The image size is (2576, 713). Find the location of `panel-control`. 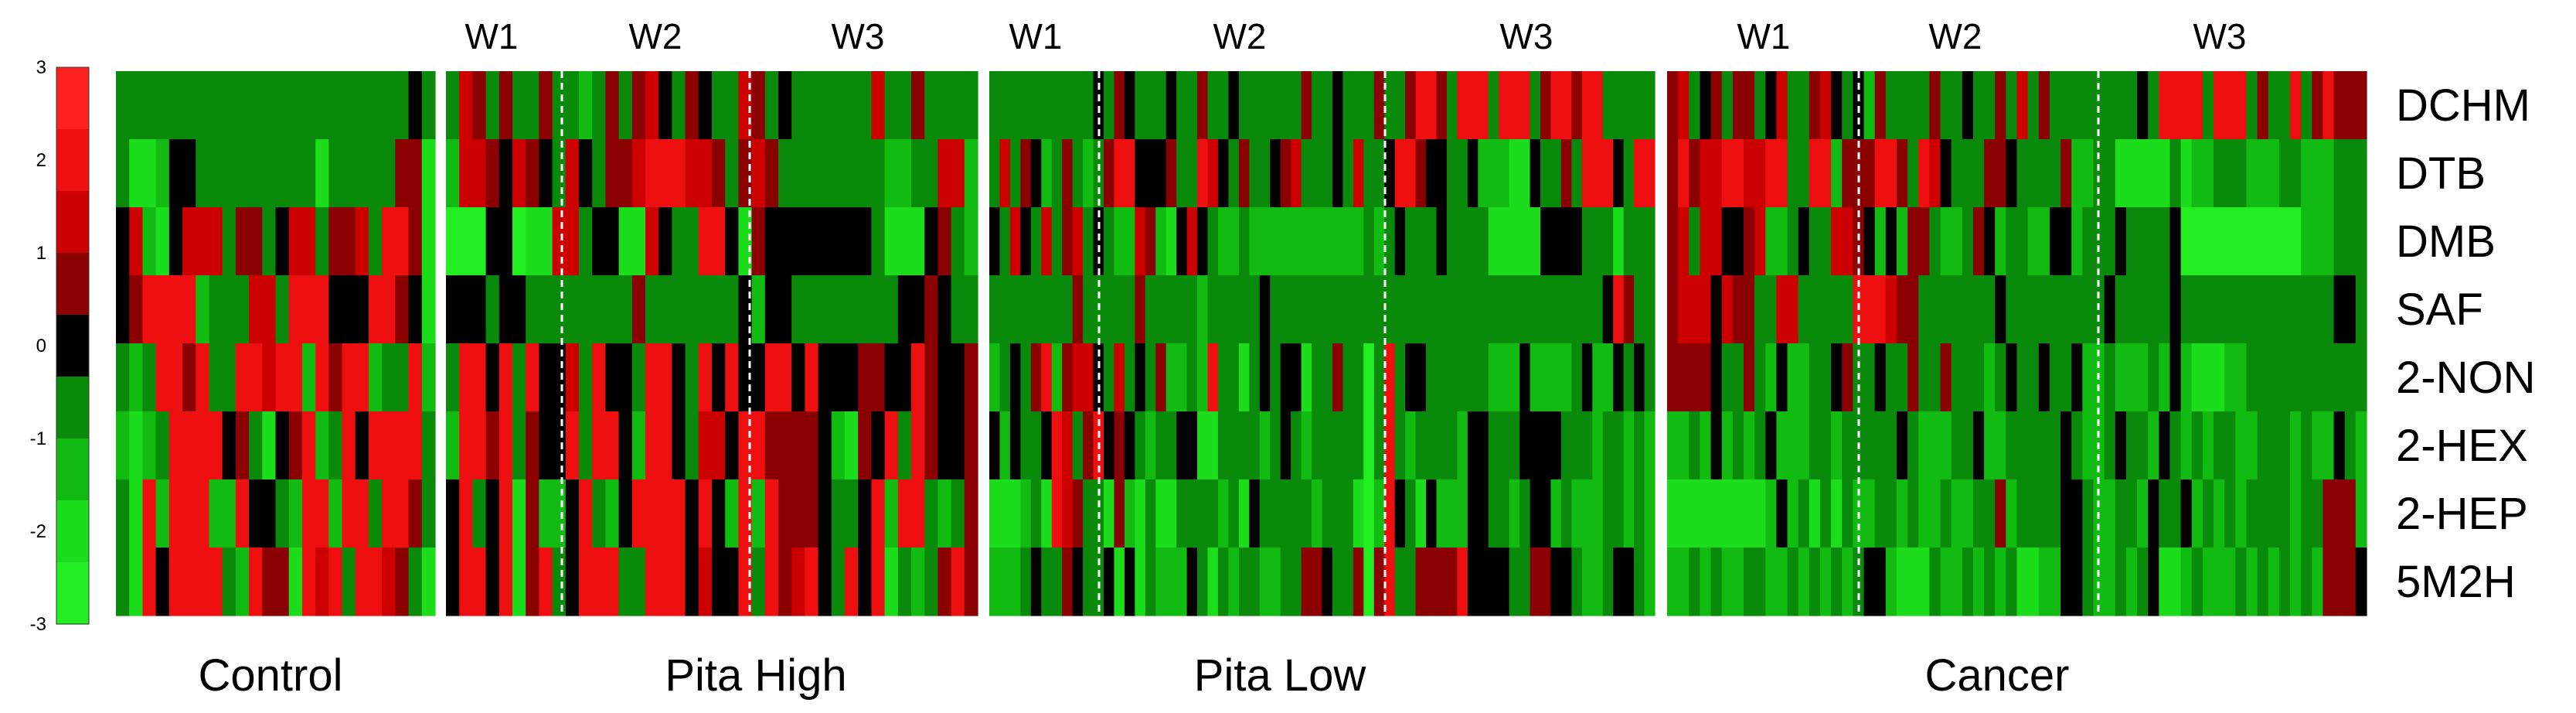

panel-control is located at coordinates (276, 343).